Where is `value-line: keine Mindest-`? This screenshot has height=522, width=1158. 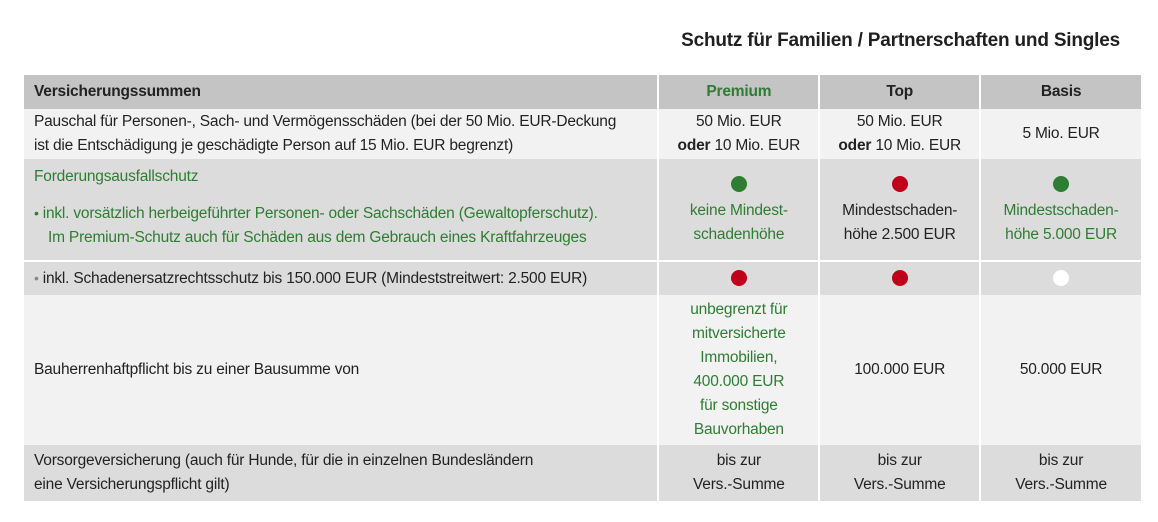 value-line: keine Mindest- is located at coordinates (738, 210).